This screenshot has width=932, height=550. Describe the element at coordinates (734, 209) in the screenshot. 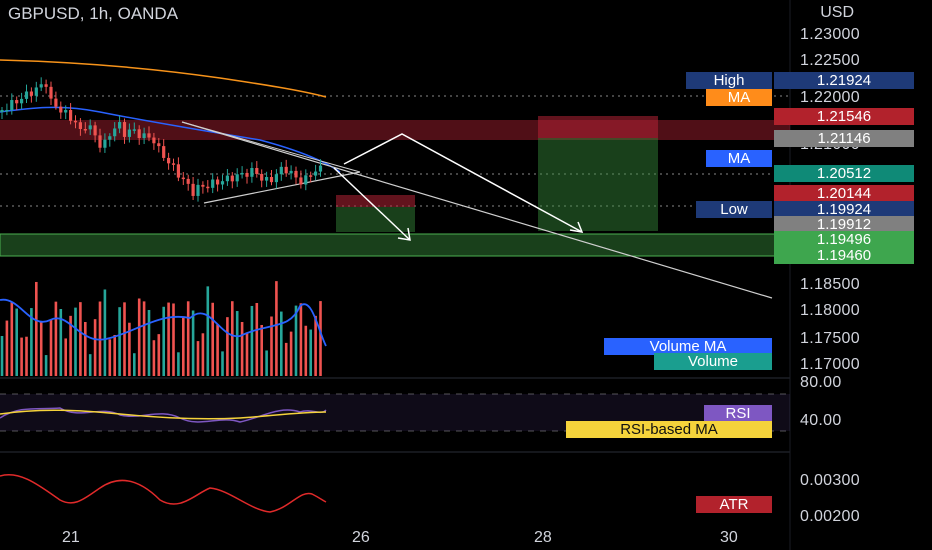

I see `low-label: Low` at that location.